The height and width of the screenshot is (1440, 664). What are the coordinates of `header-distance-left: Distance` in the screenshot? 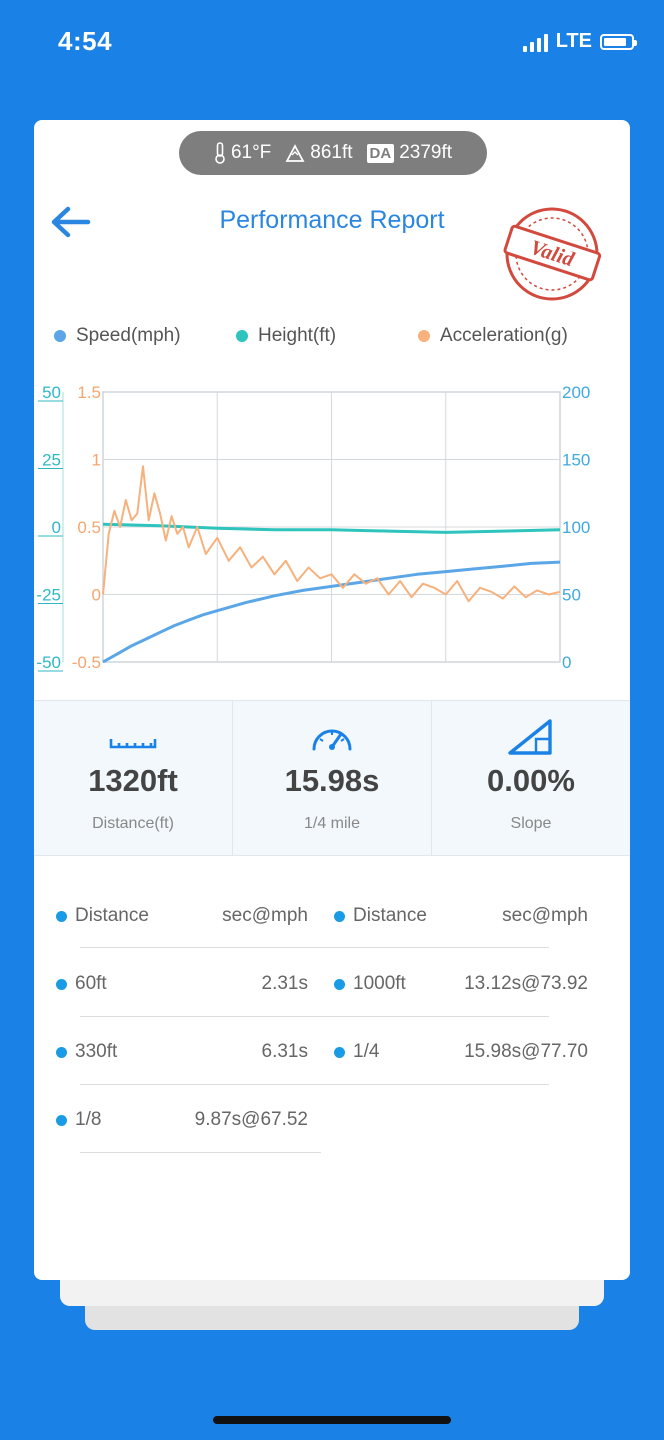 It's located at (112, 915).